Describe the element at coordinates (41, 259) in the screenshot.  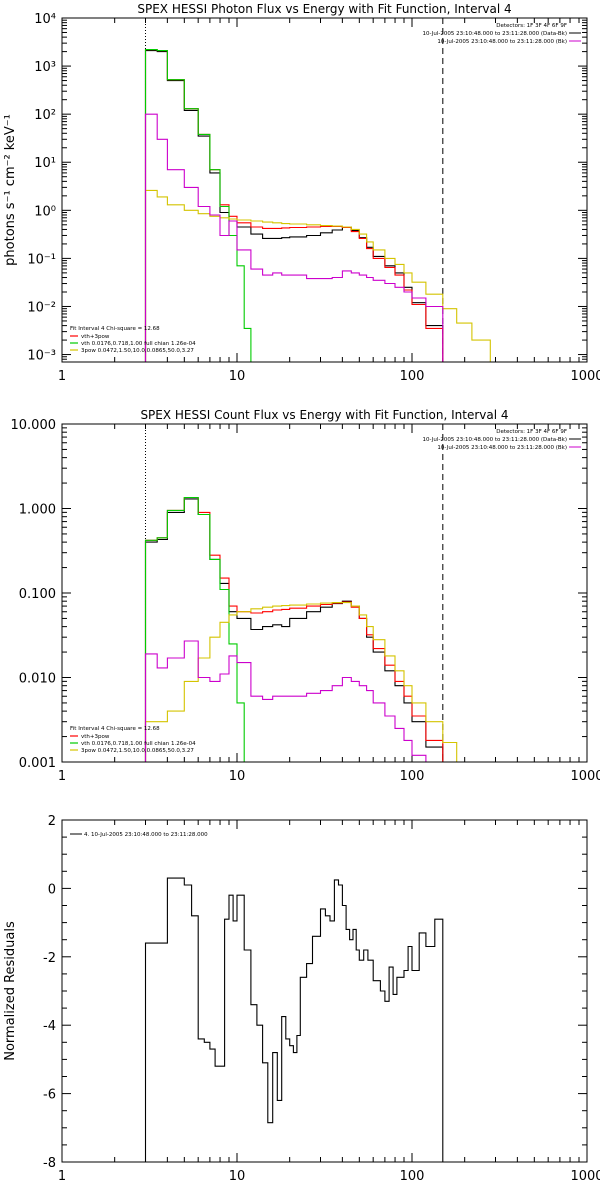
I see `y-tick-label: 10⁻¹` at that location.